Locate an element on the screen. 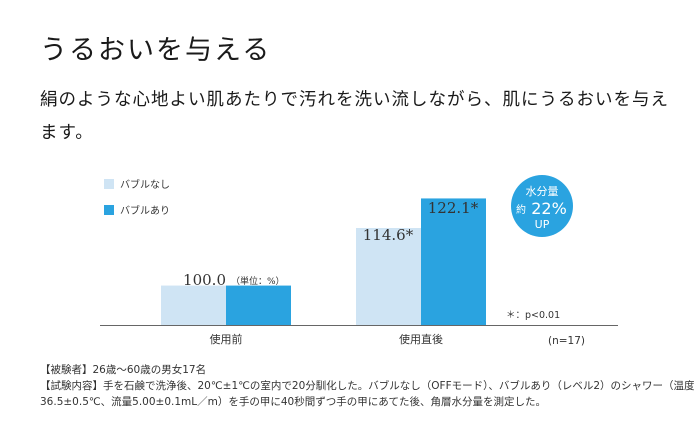 This screenshot has height=435, width=700. legend-label-no-bubble: バブルなし is located at coordinates (145, 184).